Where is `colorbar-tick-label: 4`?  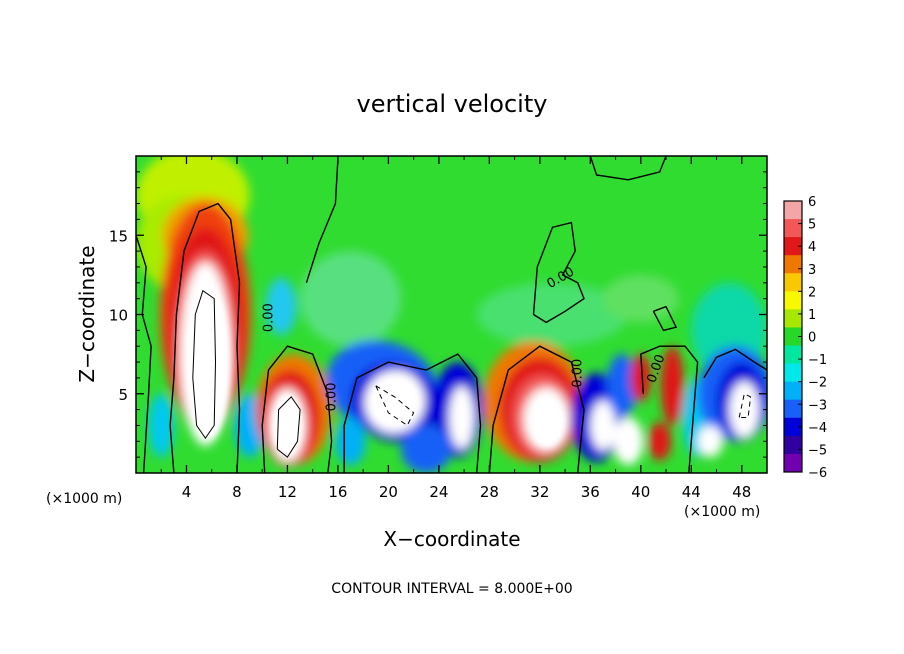
colorbar-tick-label: 4 is located at coordinates (812, 247).